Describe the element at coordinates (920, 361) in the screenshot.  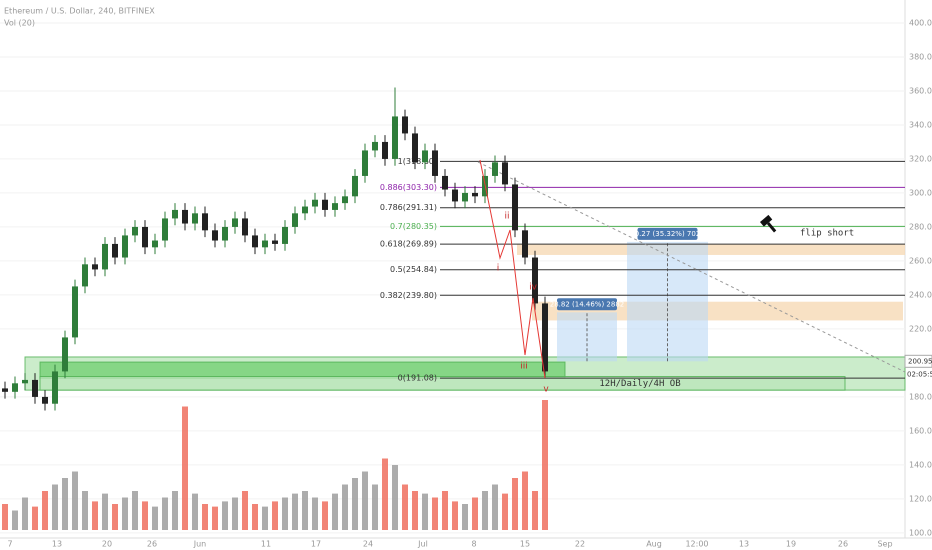
I see `price-label: 200.95` at that location.